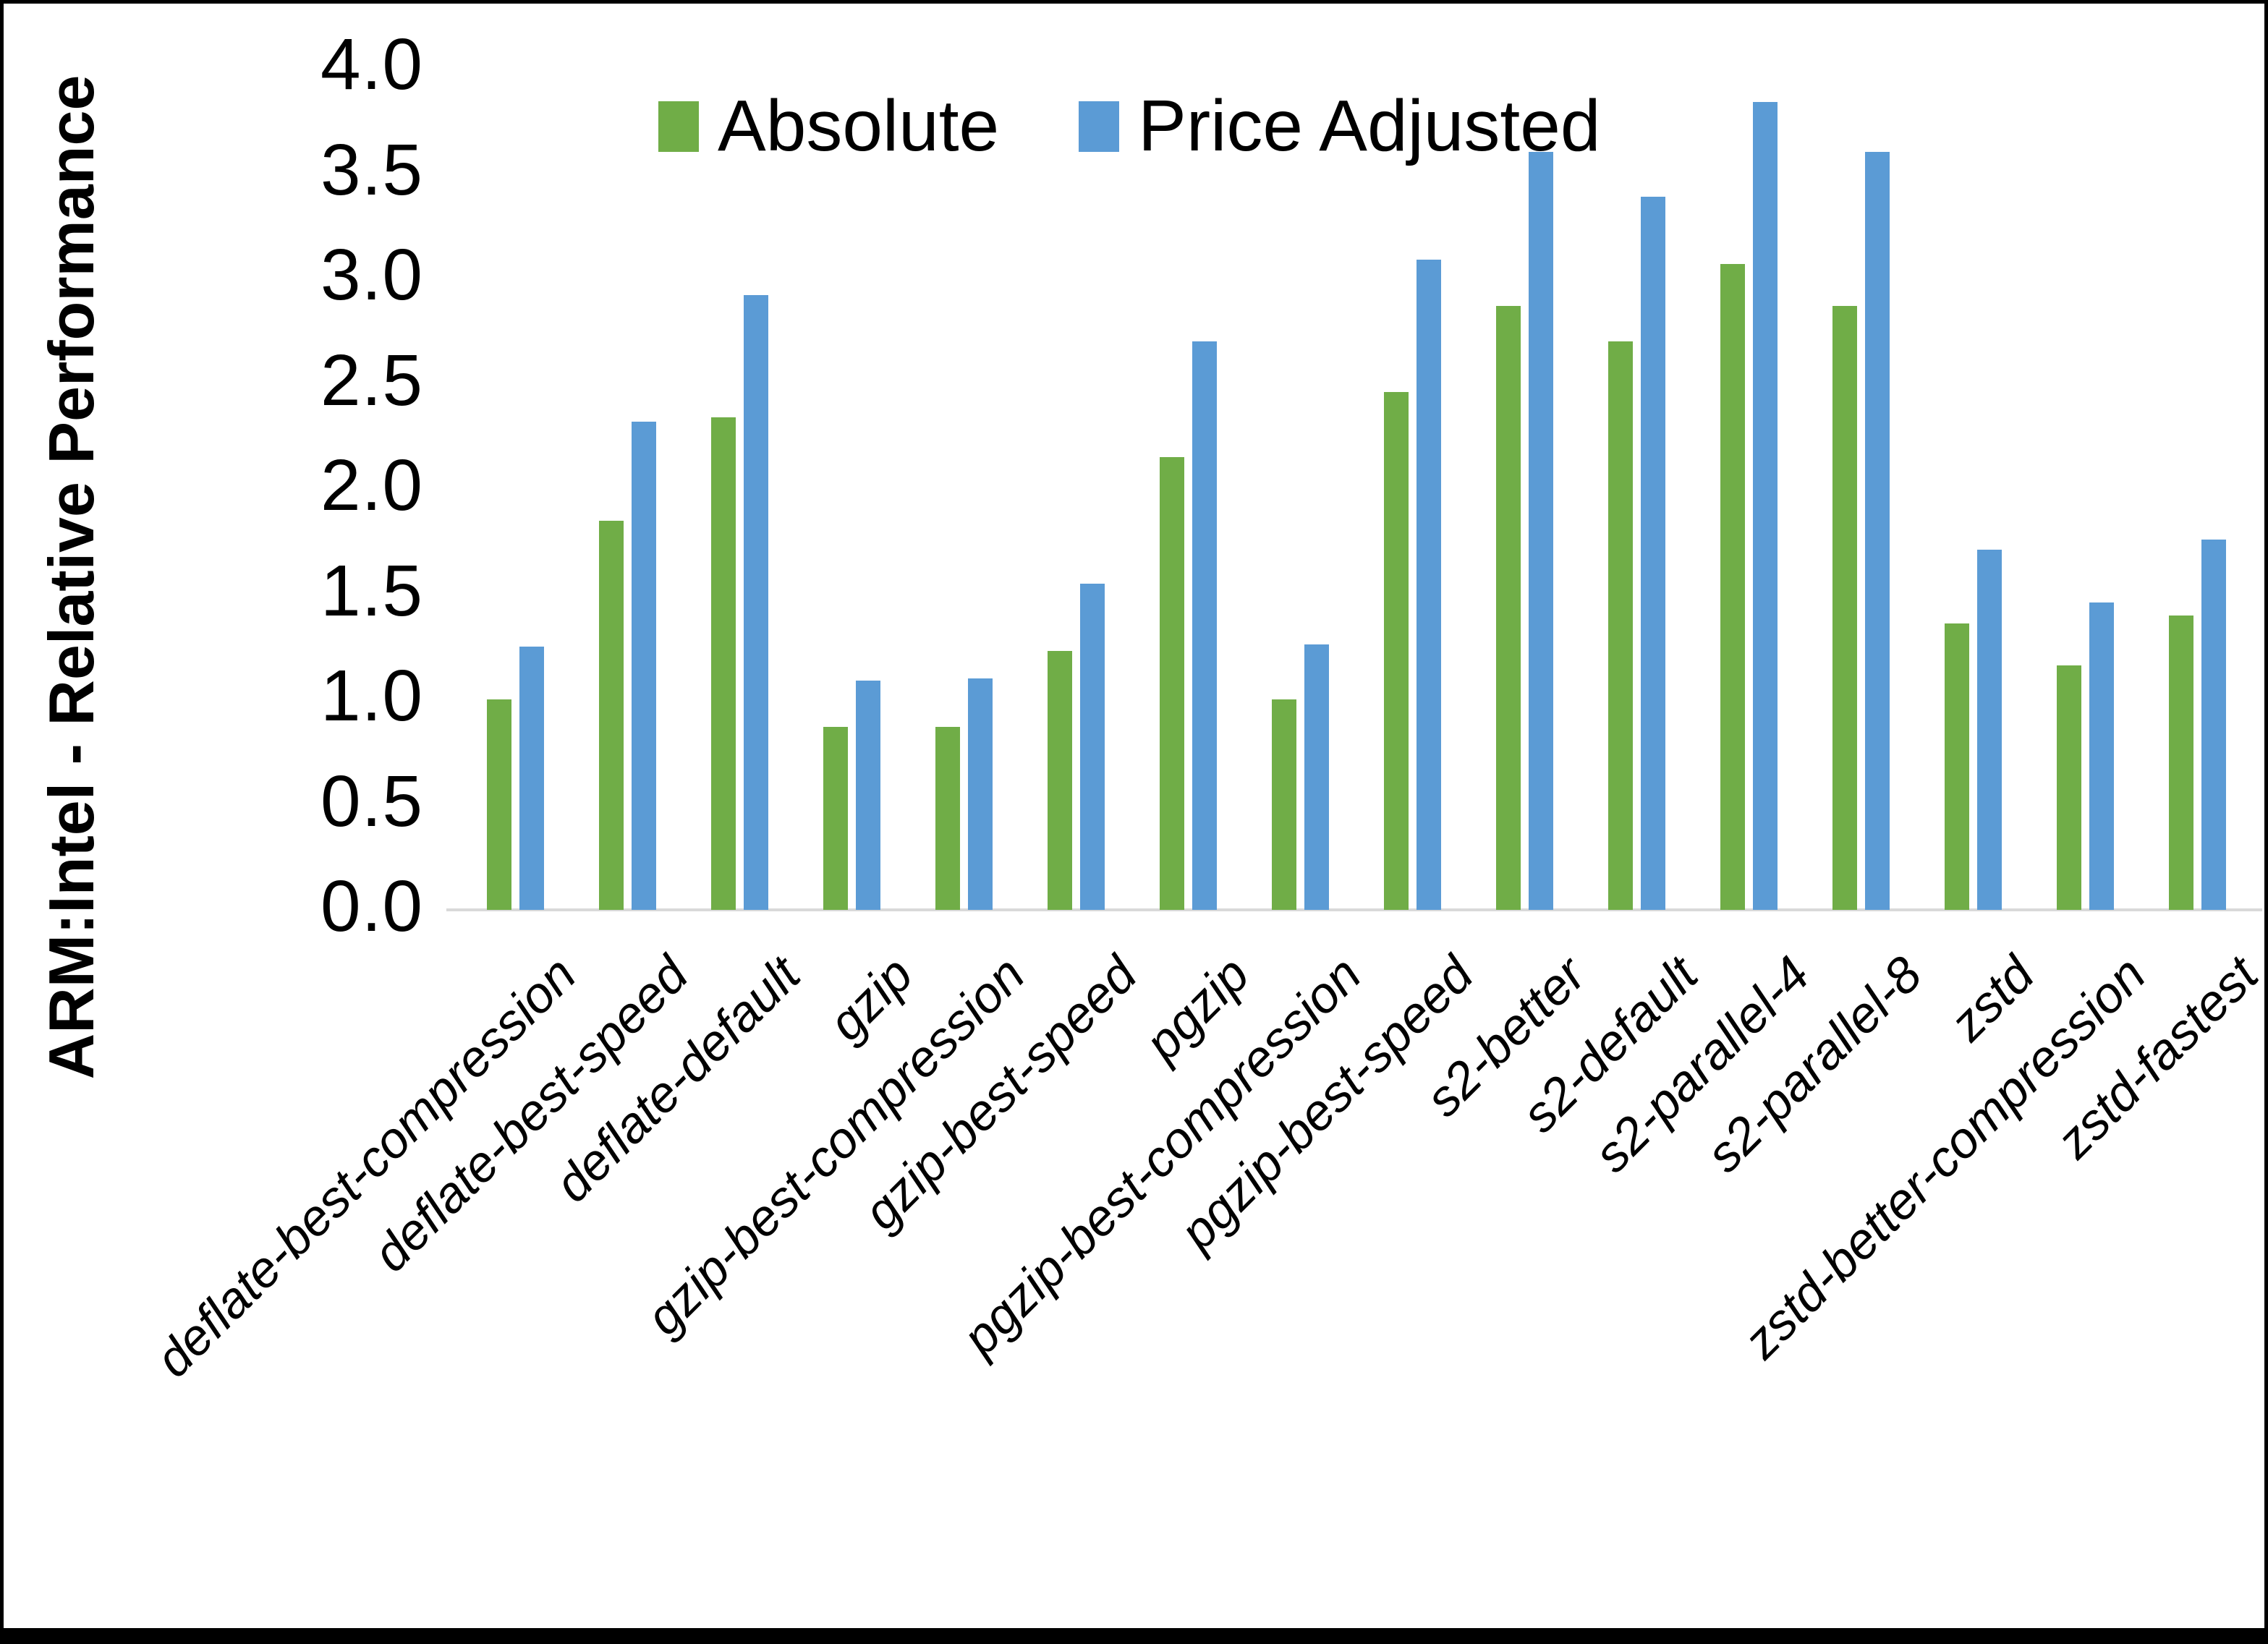  What do you see at coordinates (365, 1166) in the screenshot?
I see `x-tick-label: deflate-best-compression` at bounding box center [365, 1166].